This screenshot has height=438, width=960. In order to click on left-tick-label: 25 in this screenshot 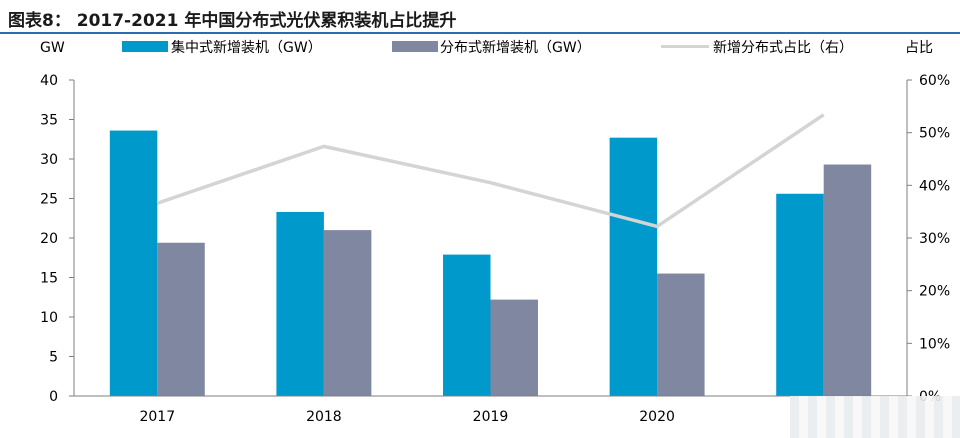, I will do `click(49, 200)`.